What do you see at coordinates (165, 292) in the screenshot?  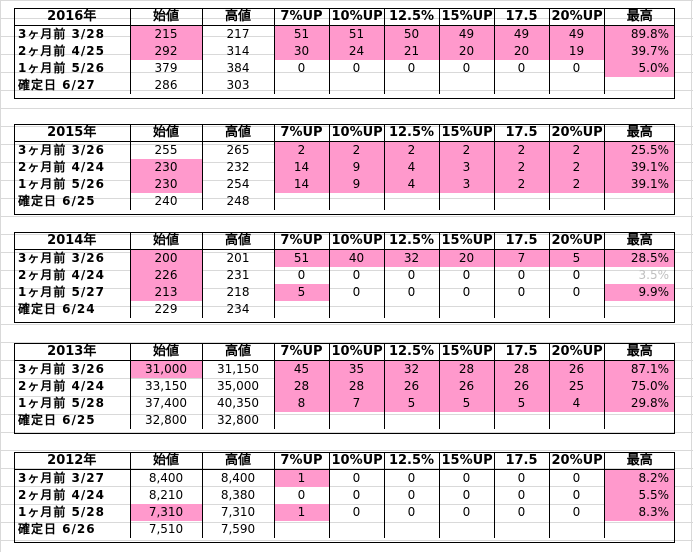 I see `open-price-cell: 213` at bounding box center [165, 292].